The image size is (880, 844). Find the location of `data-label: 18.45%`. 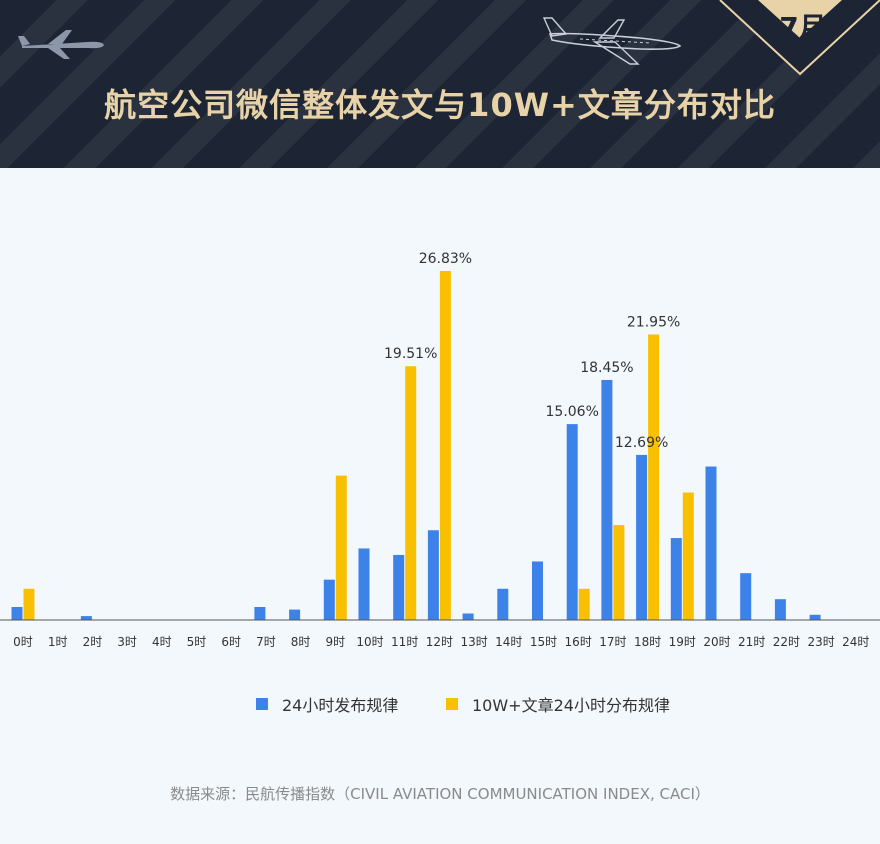

data-label: 18.45% is located at coordinates (606, 368).